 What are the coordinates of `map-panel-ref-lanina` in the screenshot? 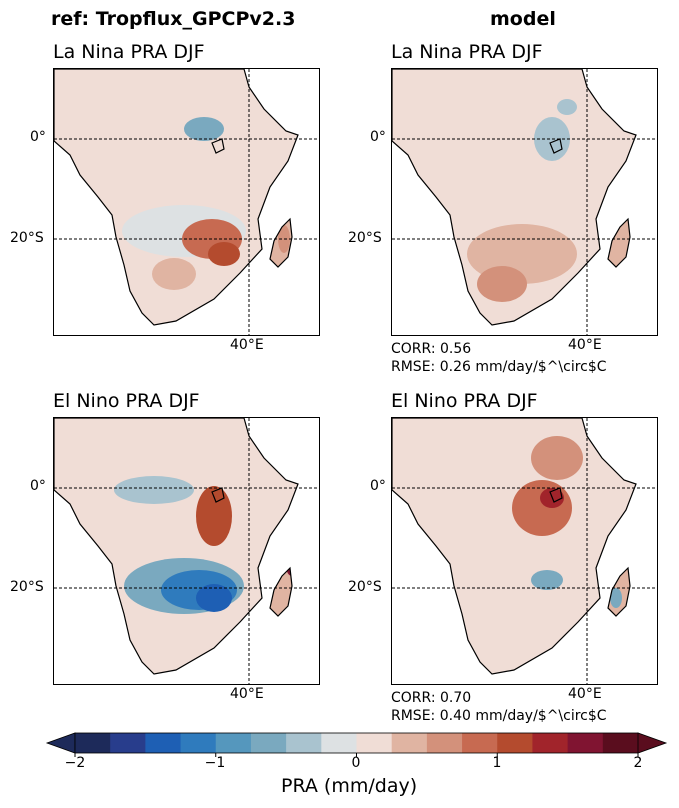 It's located at (186, 202).